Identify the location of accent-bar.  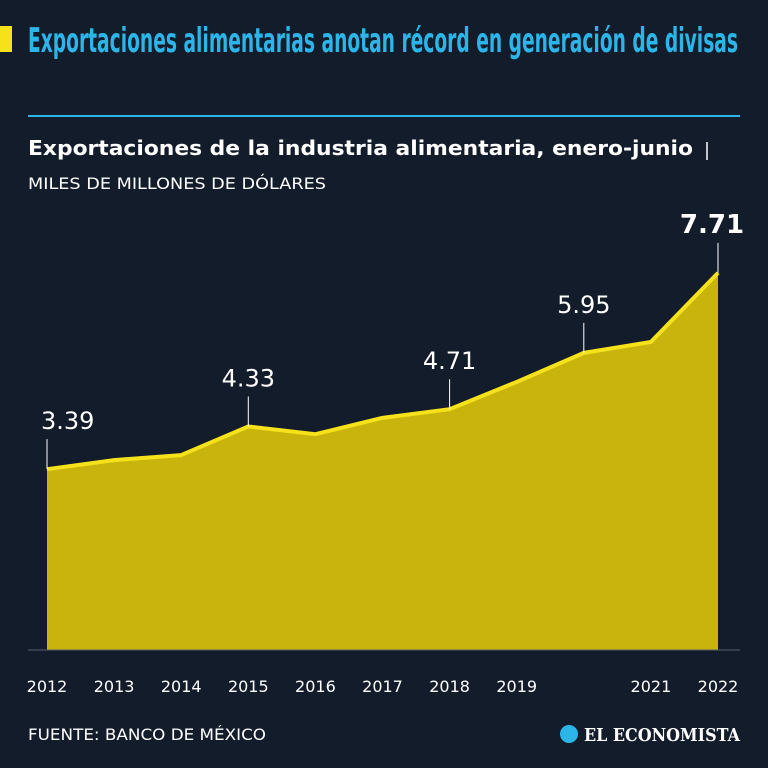
(6, 39).